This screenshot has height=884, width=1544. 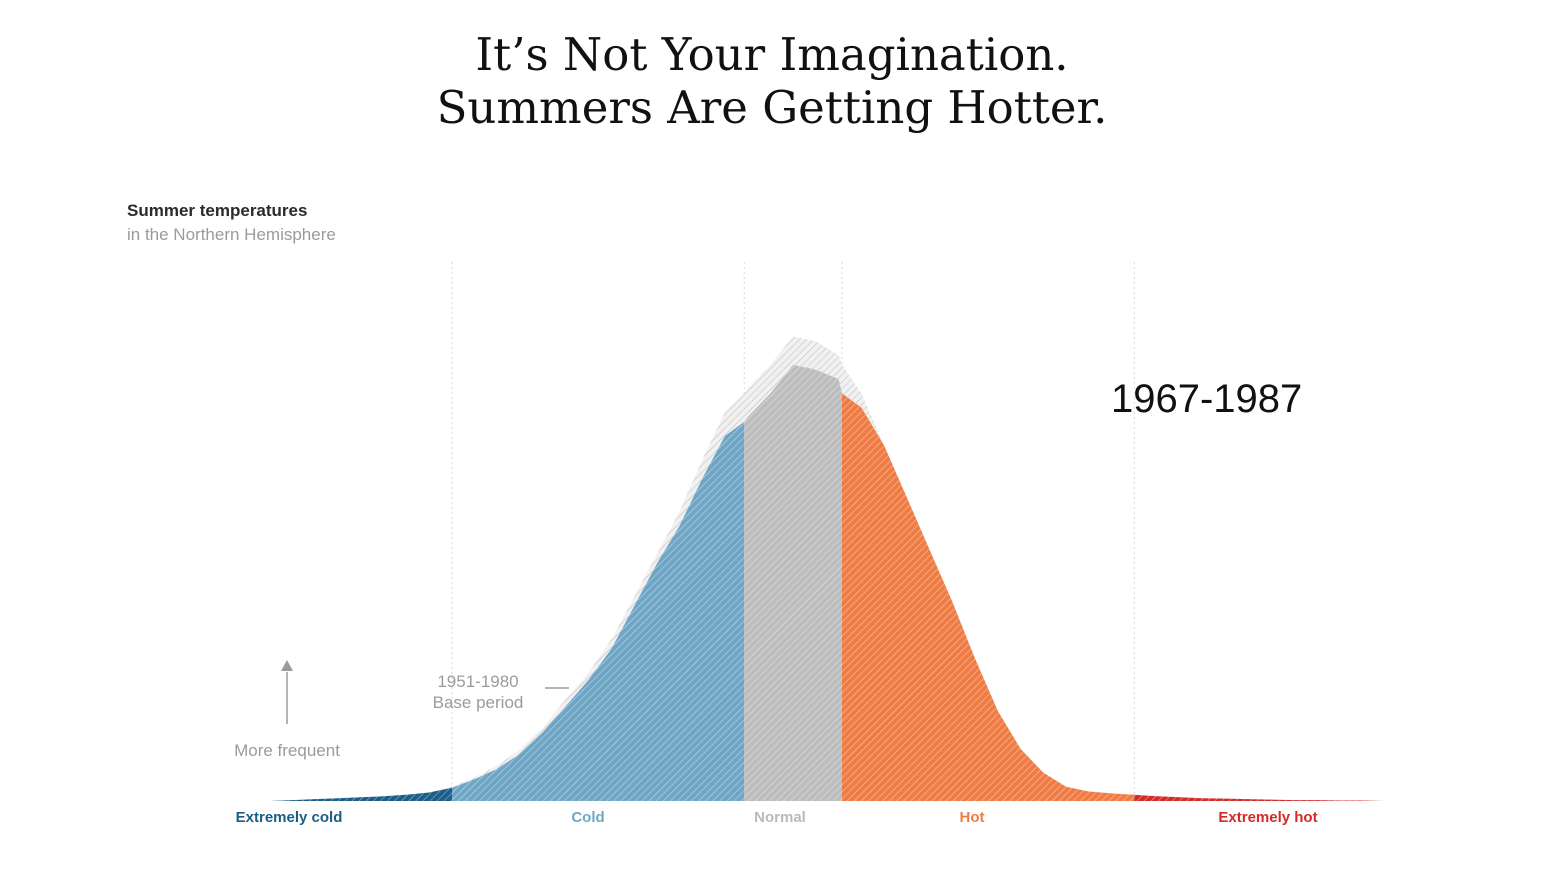 What do you see at coordinates (289, 817) in the screenshot?
I see `band-label-extremely-cold: Extremely cold` at bounding box center [289, 817].